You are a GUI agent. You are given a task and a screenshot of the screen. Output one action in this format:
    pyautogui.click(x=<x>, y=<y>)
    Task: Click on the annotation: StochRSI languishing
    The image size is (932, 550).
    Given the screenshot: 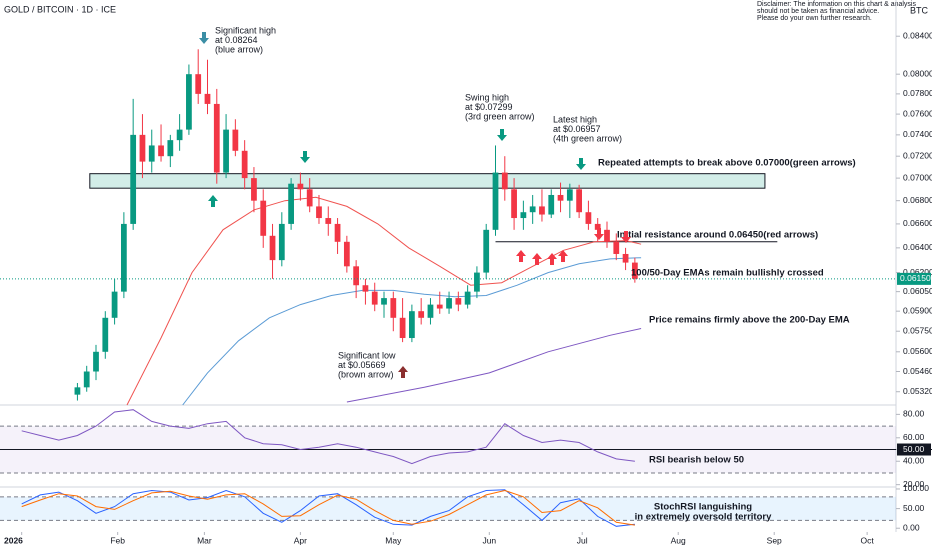 What is the action you would take?
    pyautogui.click(x=703, y=507)
    